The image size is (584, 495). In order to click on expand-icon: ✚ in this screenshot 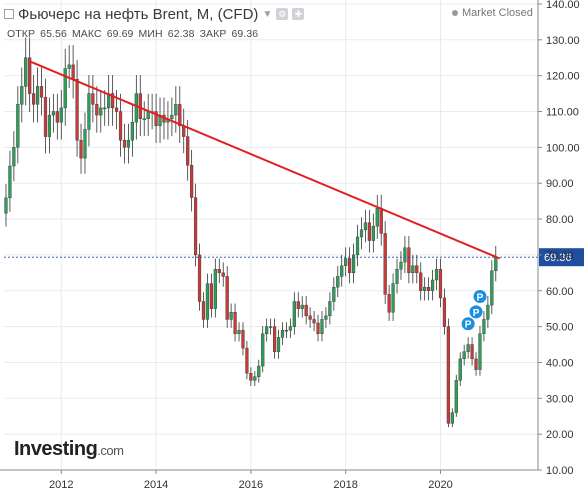, I will do `click(298, 14)`.